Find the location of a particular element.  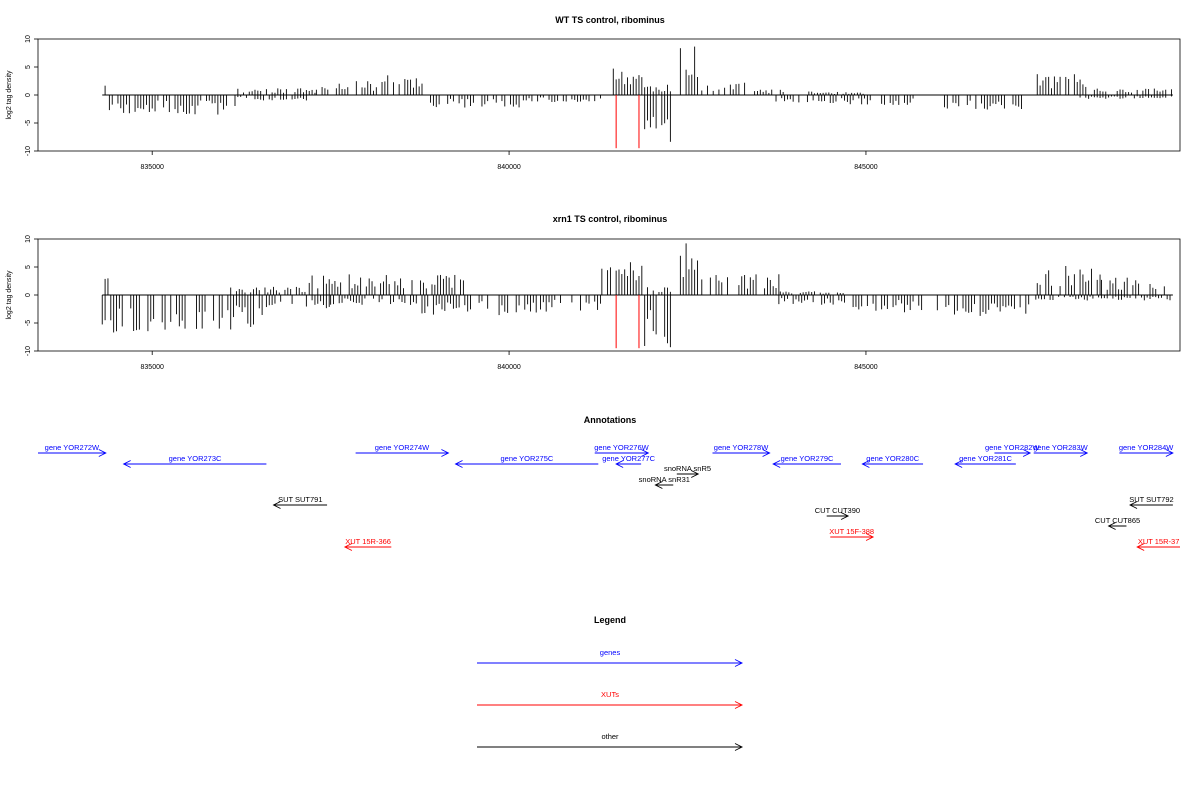

feature-label: SUT SUT792 is located at coordinates (1151, 499).